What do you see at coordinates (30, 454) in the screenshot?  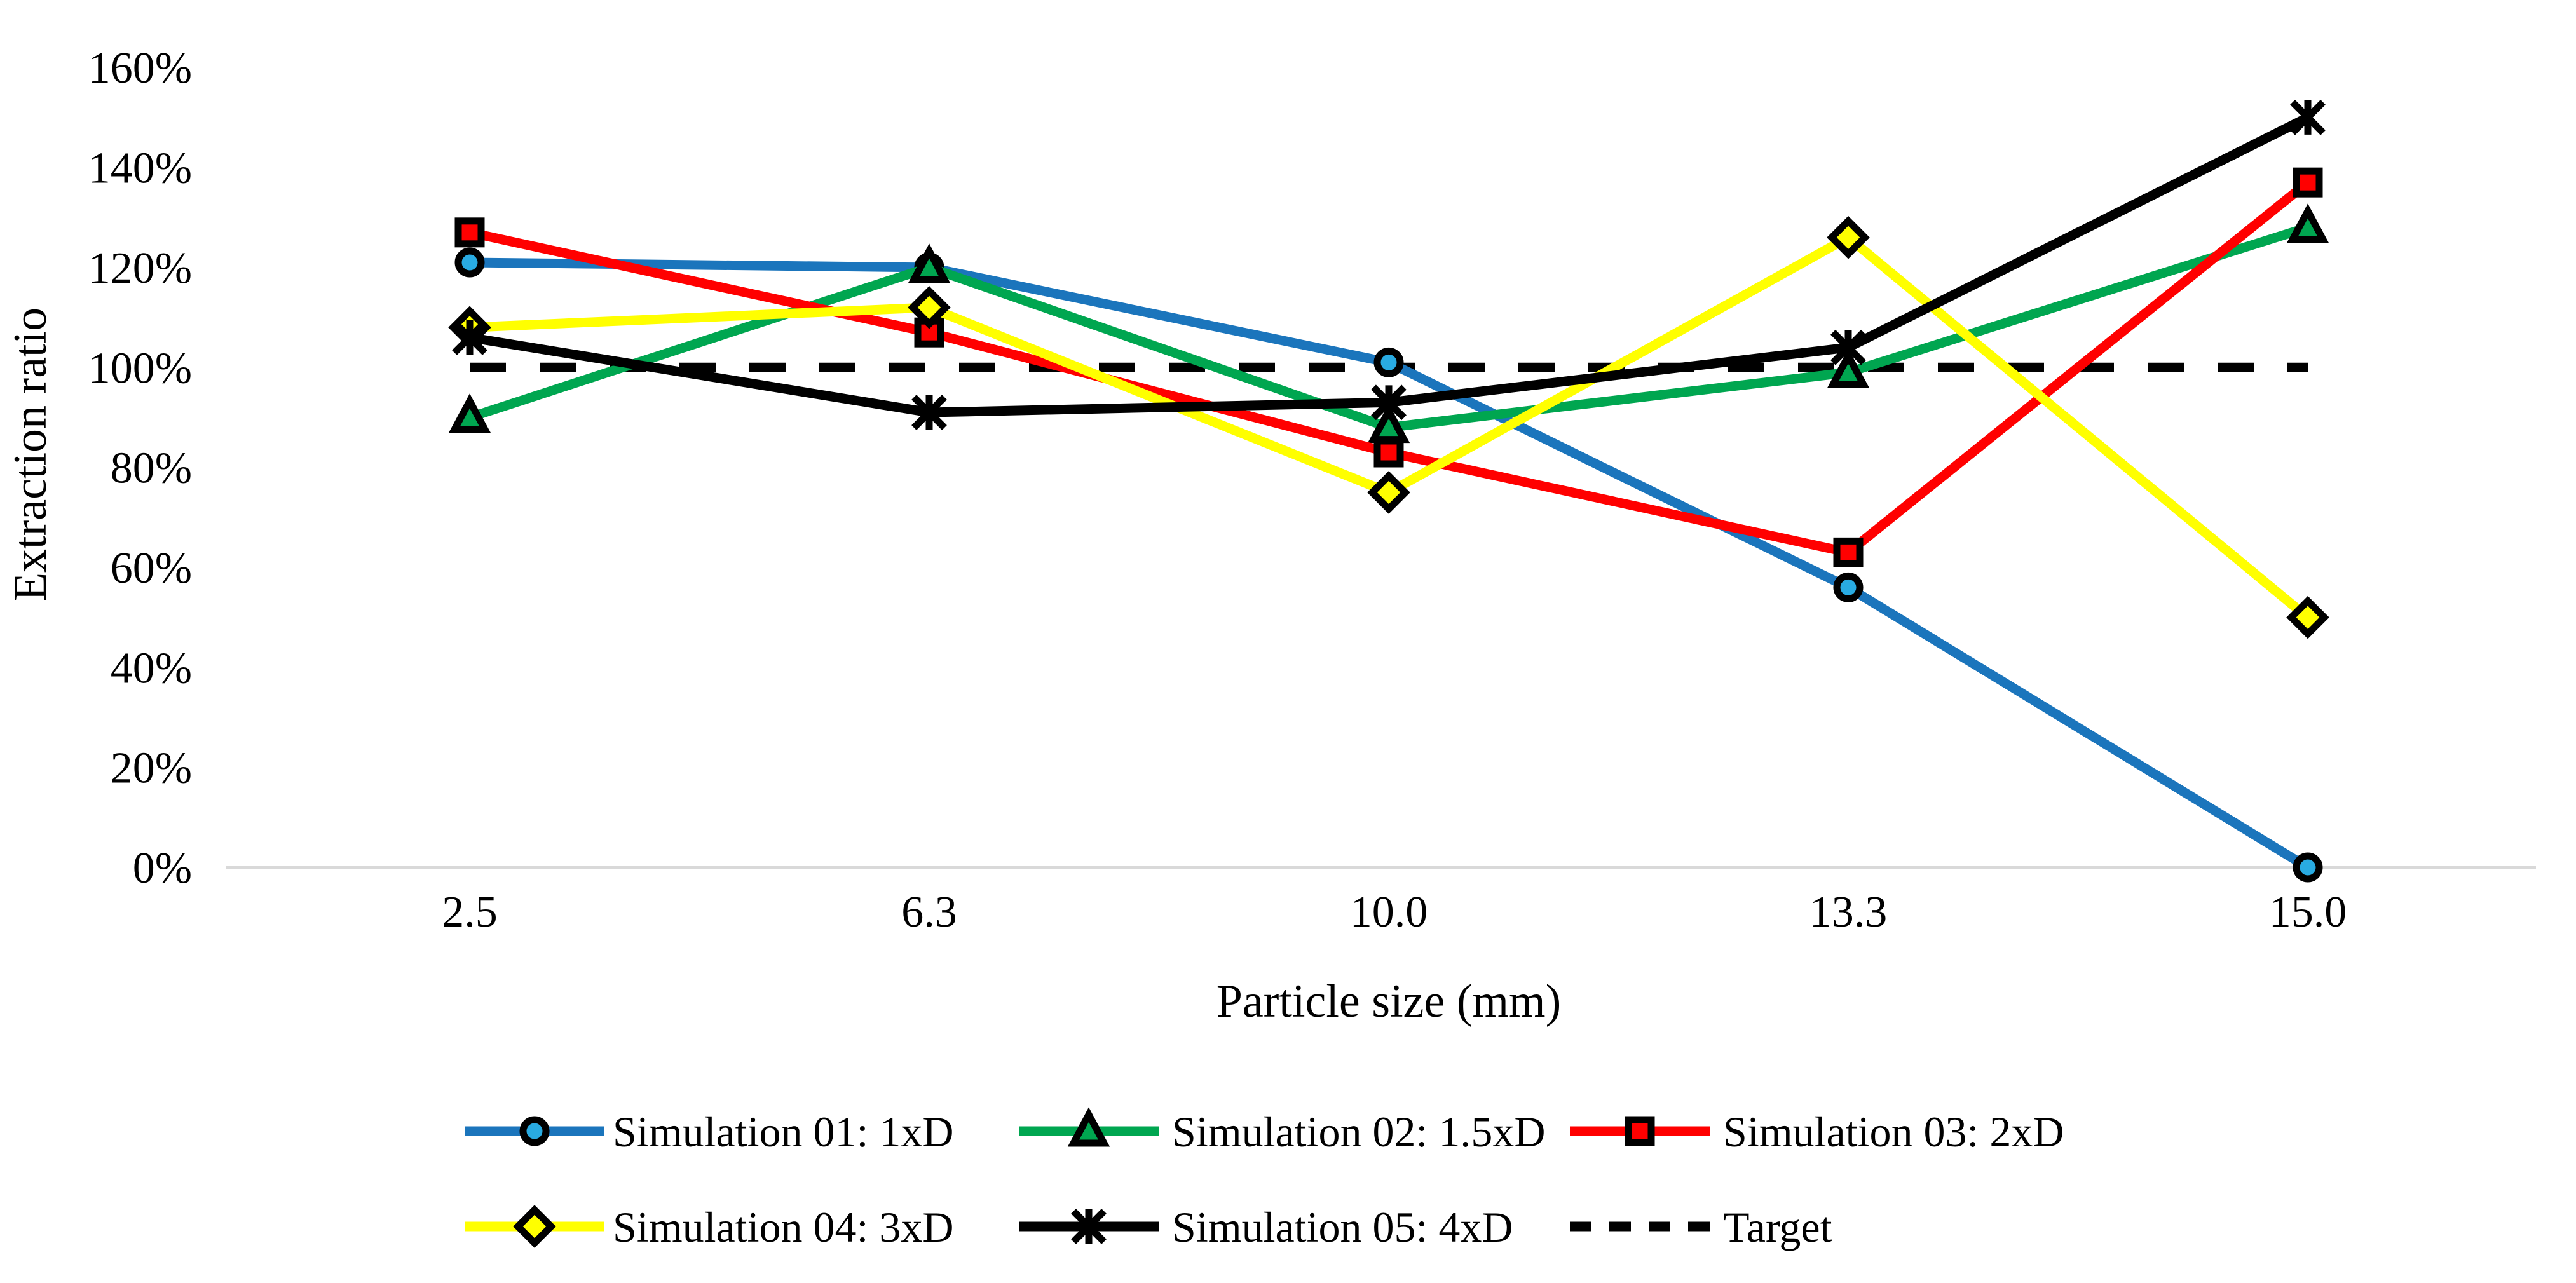 I see `y-axis-title: Extraction ratio` at bounding box center [30, 454].